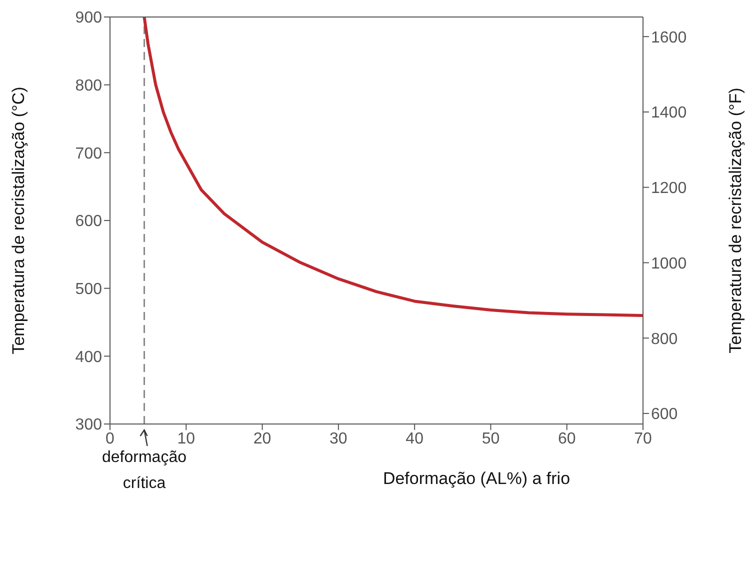 Image resolution: width=753 pixels, height=562 pixels. I want to click on y2-tick-label: 600, so click(664, 415).